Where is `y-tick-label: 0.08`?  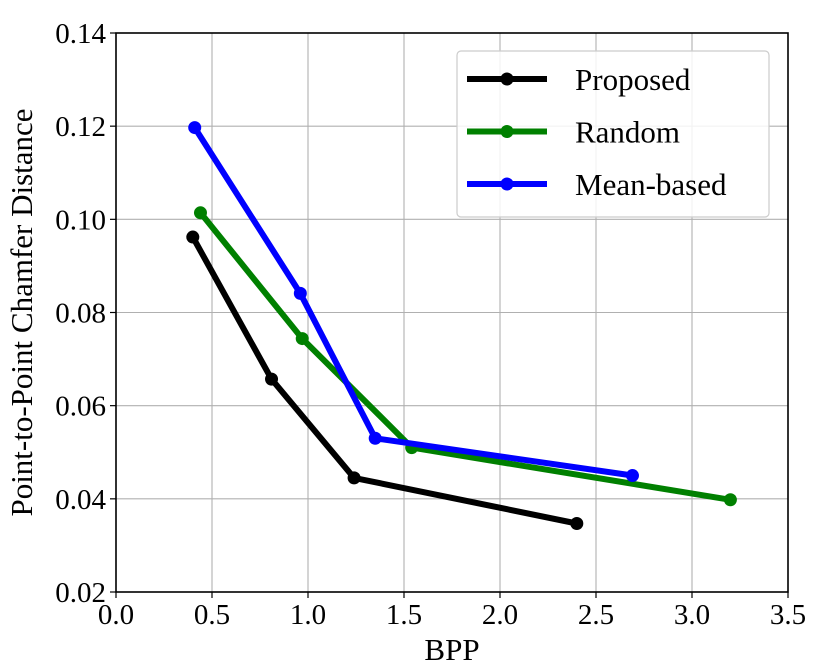 y-tick-label: 0.08 is located at coordinates (80, 314).